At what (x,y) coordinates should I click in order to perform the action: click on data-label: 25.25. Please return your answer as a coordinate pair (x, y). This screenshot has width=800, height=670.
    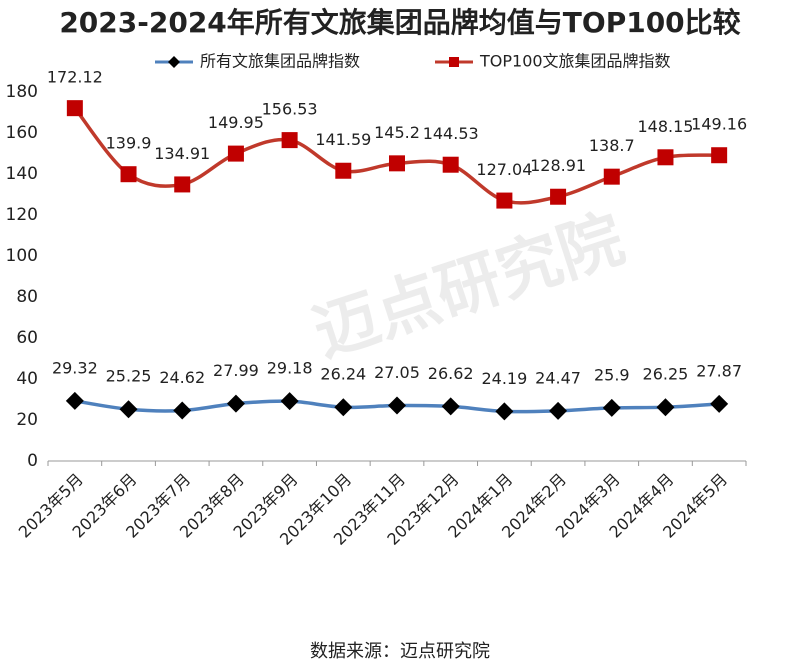
    Looking at the image, I should click on (129, 376).